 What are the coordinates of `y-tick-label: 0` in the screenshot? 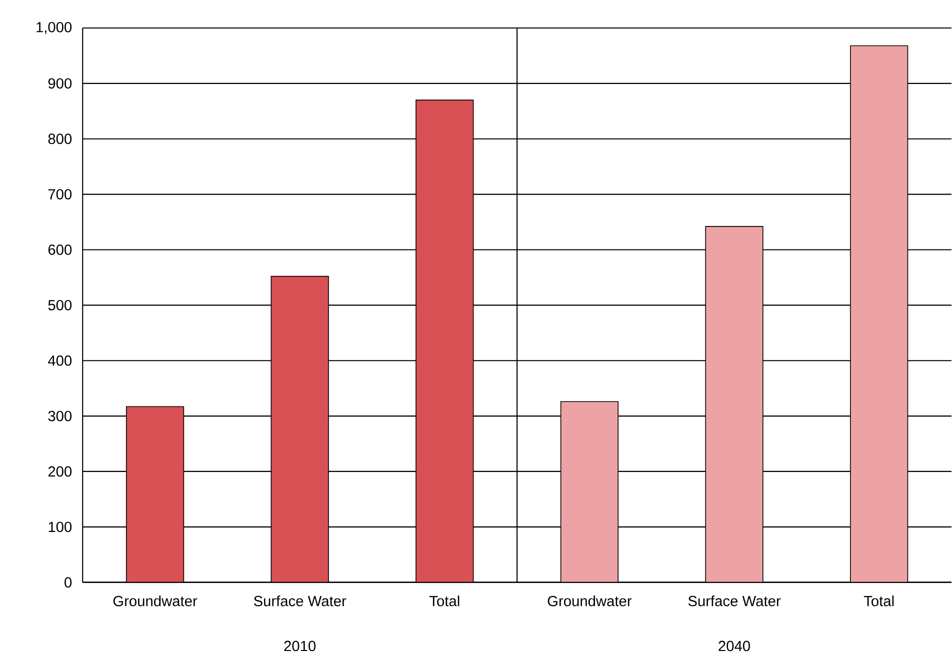 It's located at (68, 582).